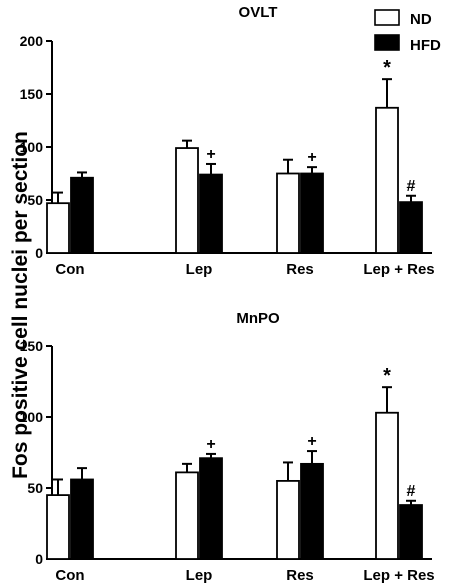  Describe the element at coordinates (387, 42) in the screenshot. I see `legend-swatch-hfd` at that location.